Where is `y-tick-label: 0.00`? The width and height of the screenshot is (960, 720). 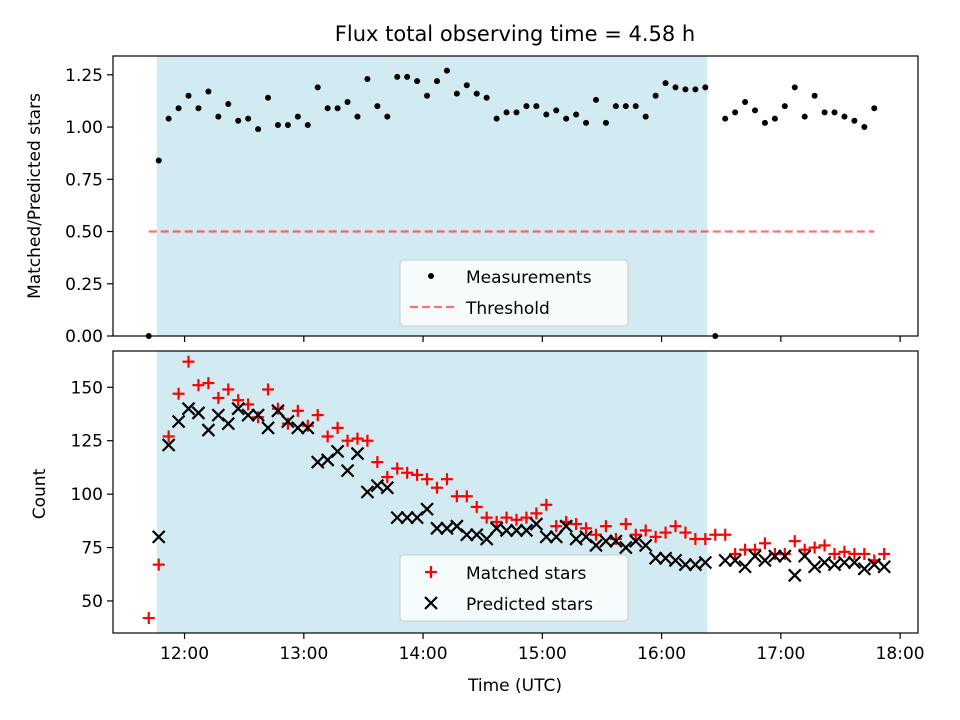 y-tick-label: 0.00 is located at coordinates (84, 337).